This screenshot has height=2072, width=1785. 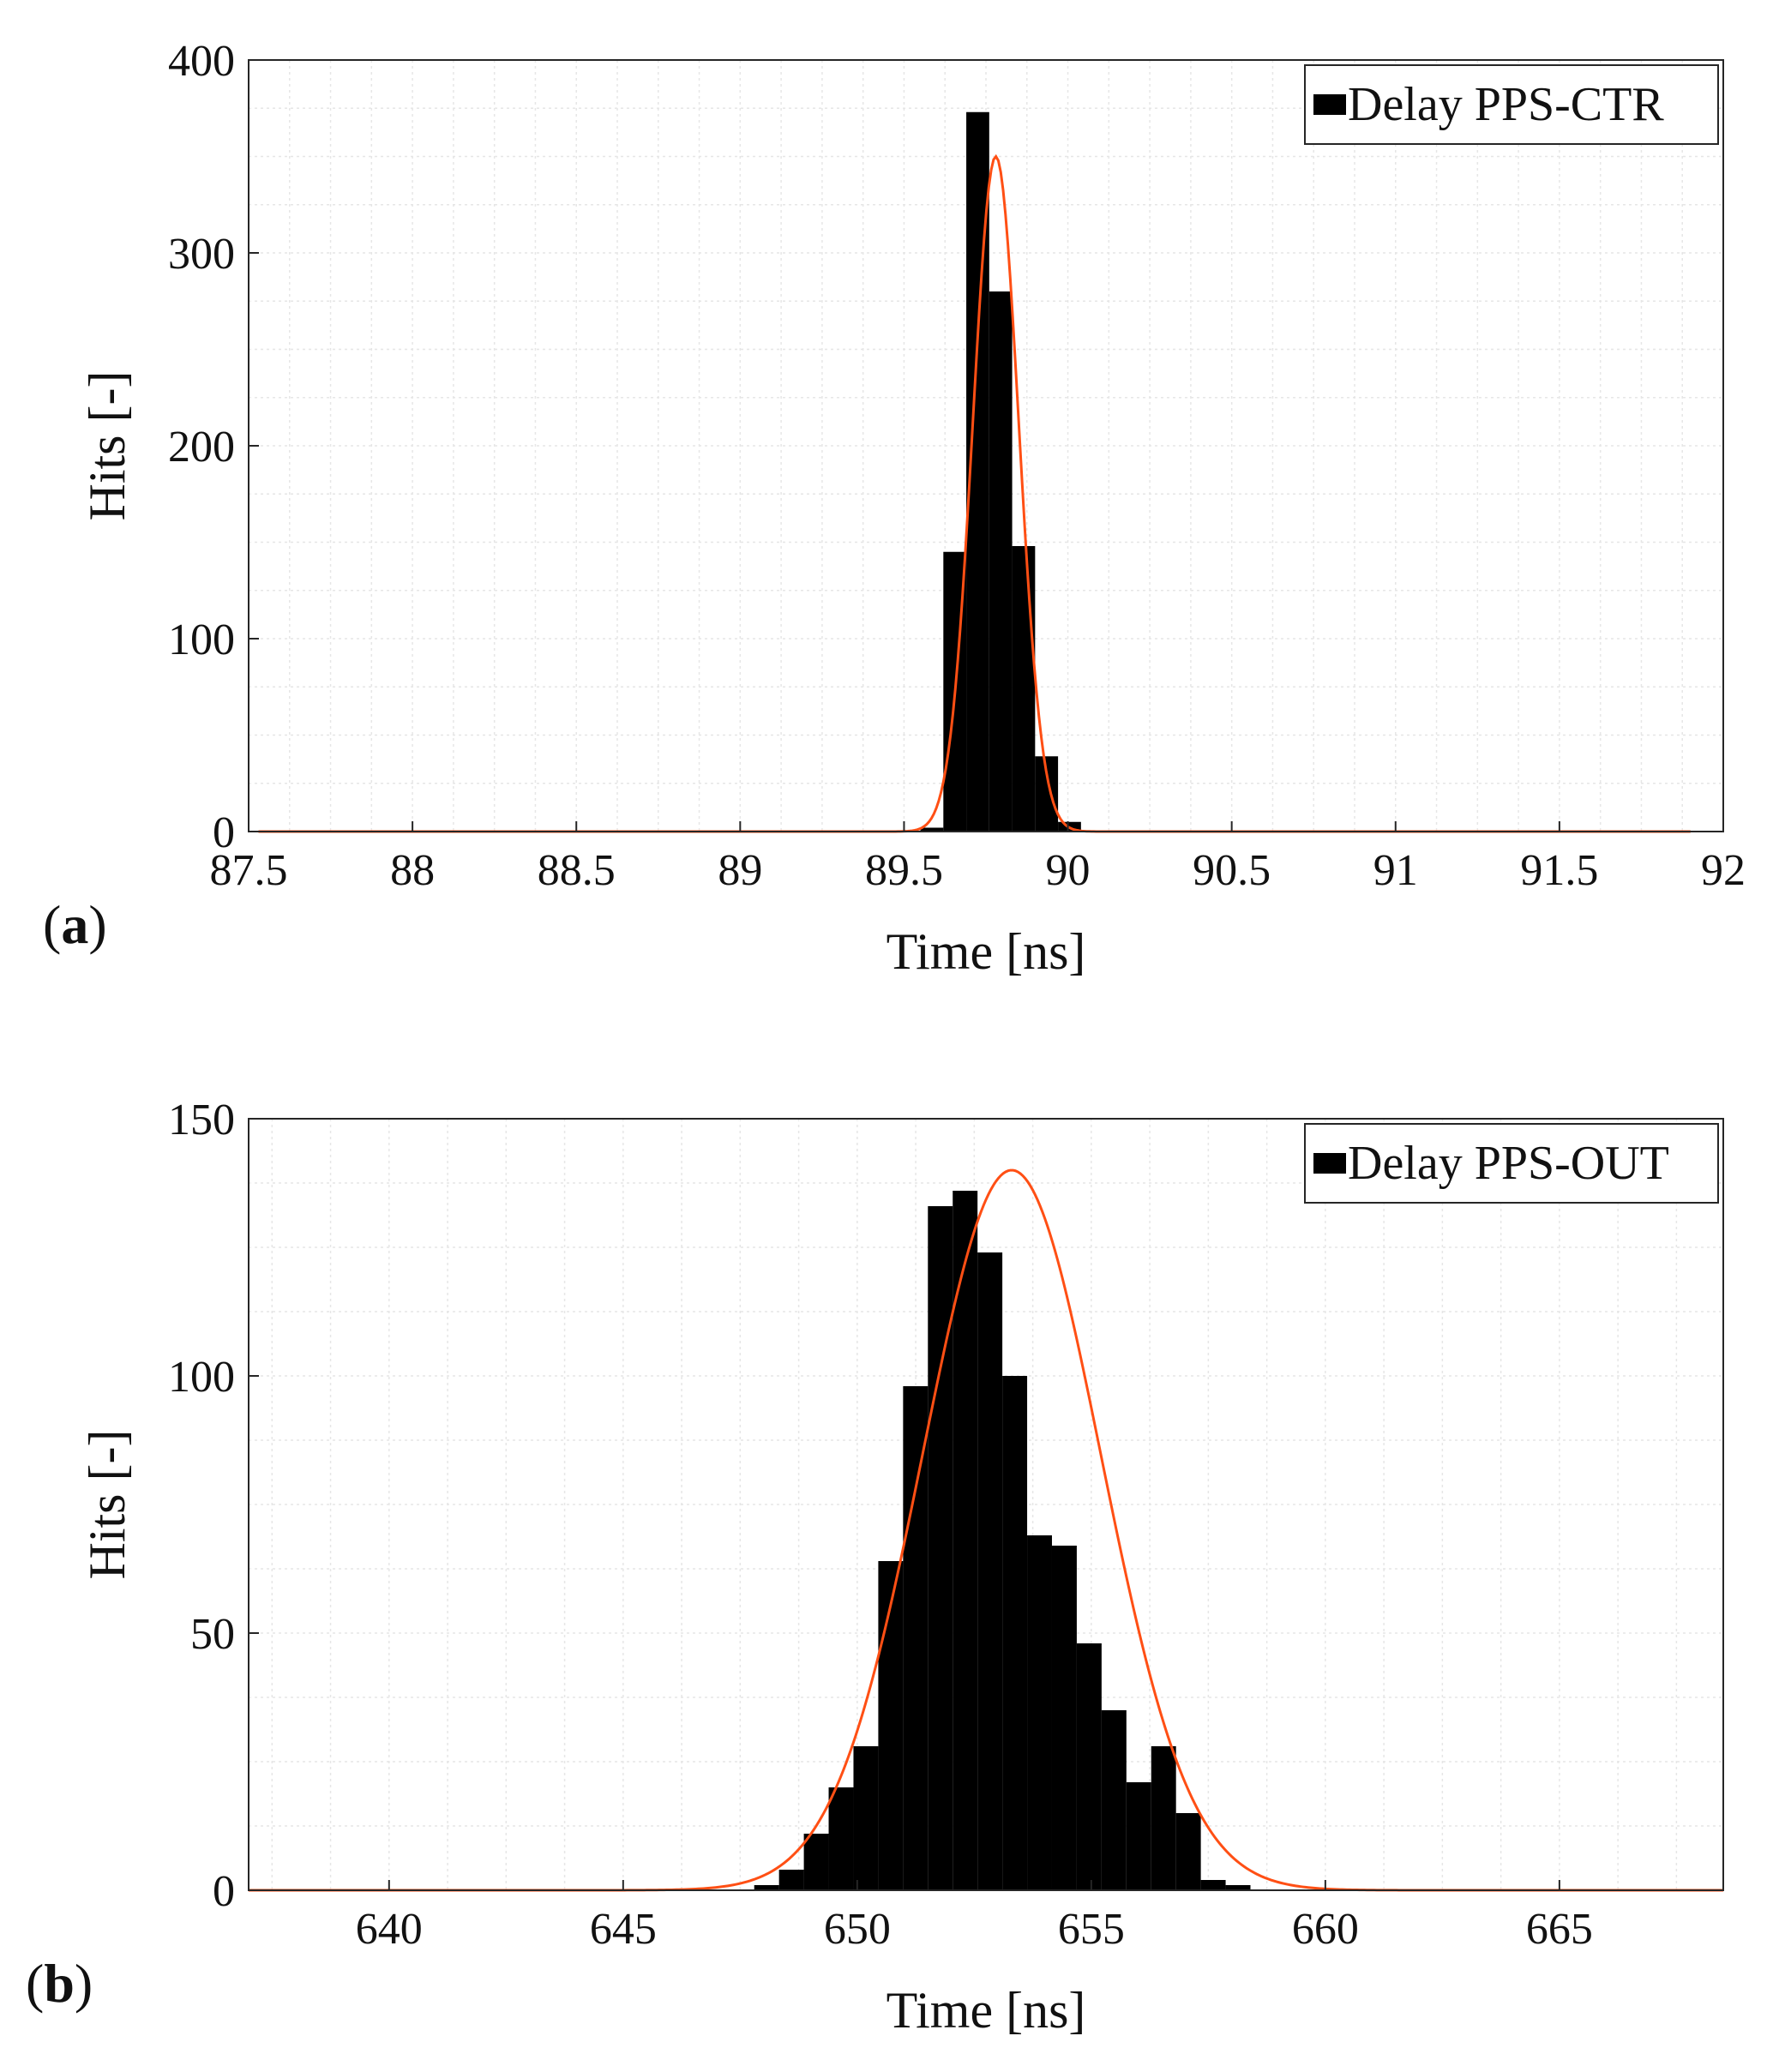 I want to click on x-tick-label: 640, so click(x=390, y=1929).